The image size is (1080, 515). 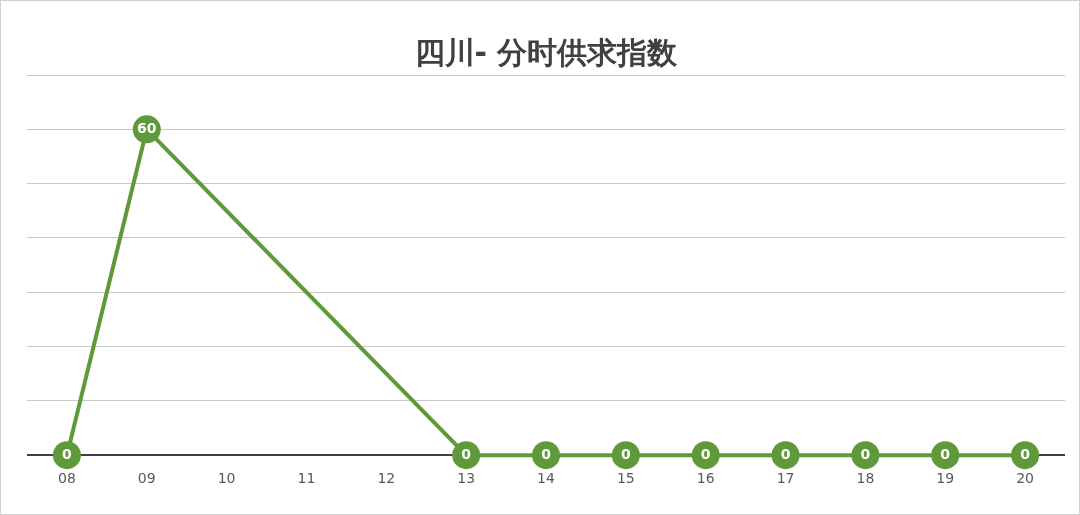 I want to click on x-tick-label: 09, so click(x=146, y=478).